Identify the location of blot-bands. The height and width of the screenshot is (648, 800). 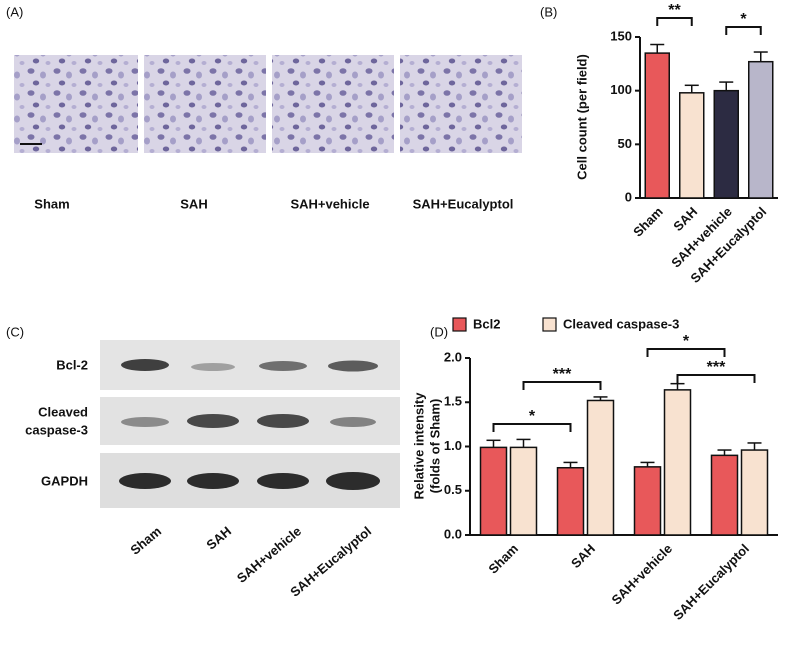
(249, 424).